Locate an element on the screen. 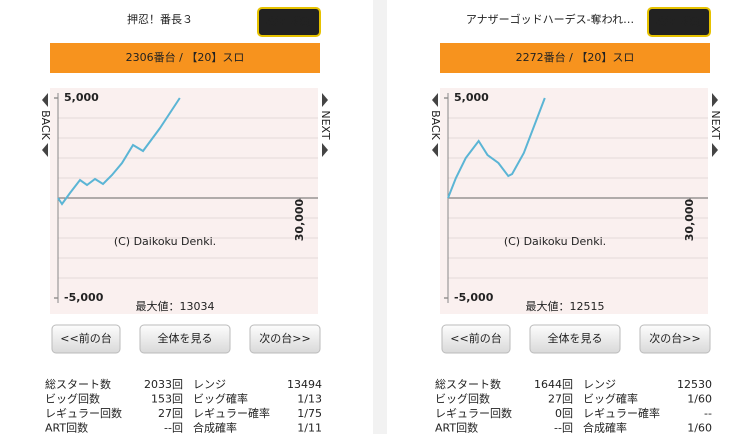 The image size is (750, 434). machine-label: 2306番台 / 【20】スロ is located at coordinates (185, 57).